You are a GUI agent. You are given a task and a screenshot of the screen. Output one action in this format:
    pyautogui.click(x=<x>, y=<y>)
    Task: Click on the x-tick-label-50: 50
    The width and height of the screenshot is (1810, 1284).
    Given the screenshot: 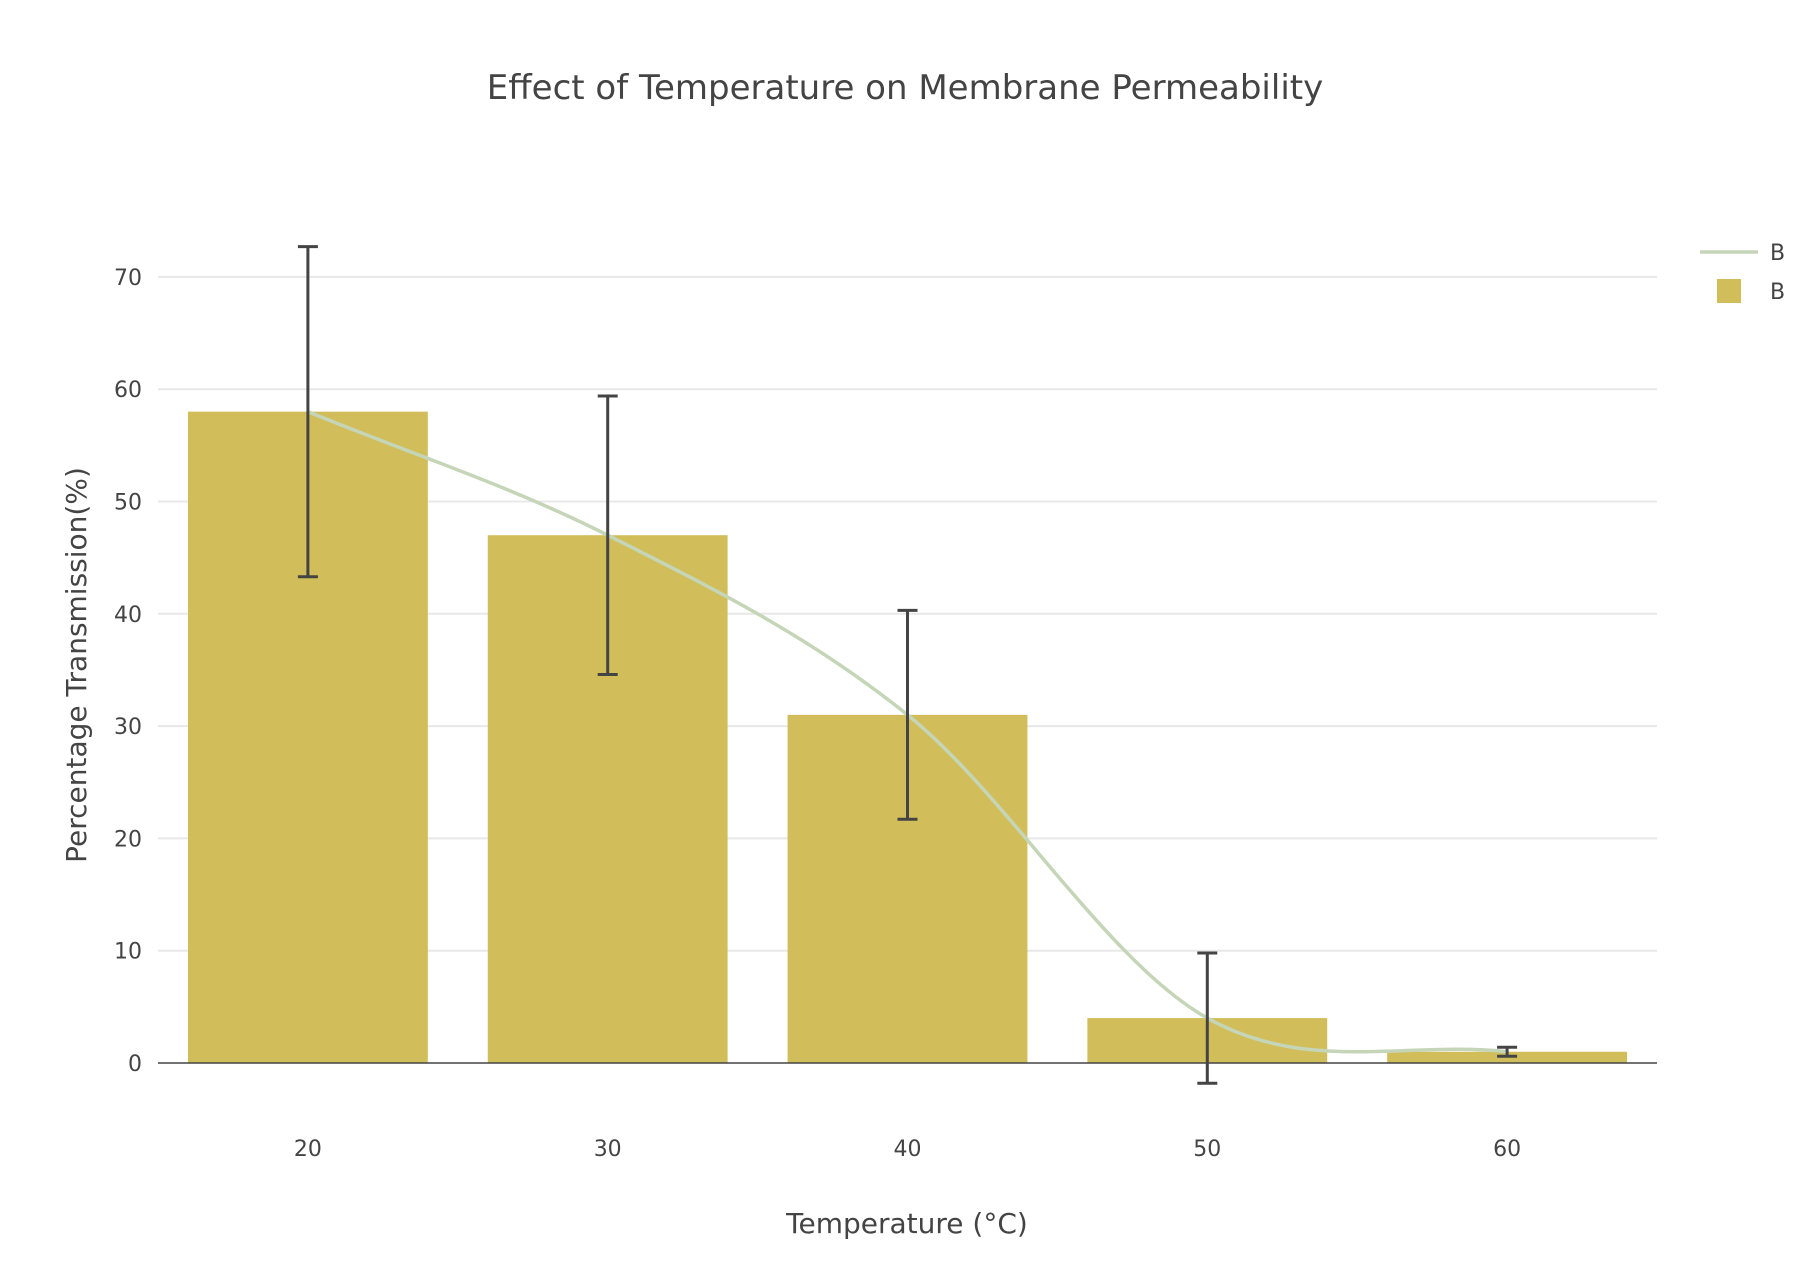 What is the action you would take?
    pyautogui.click(x=1207, y=1149)
    